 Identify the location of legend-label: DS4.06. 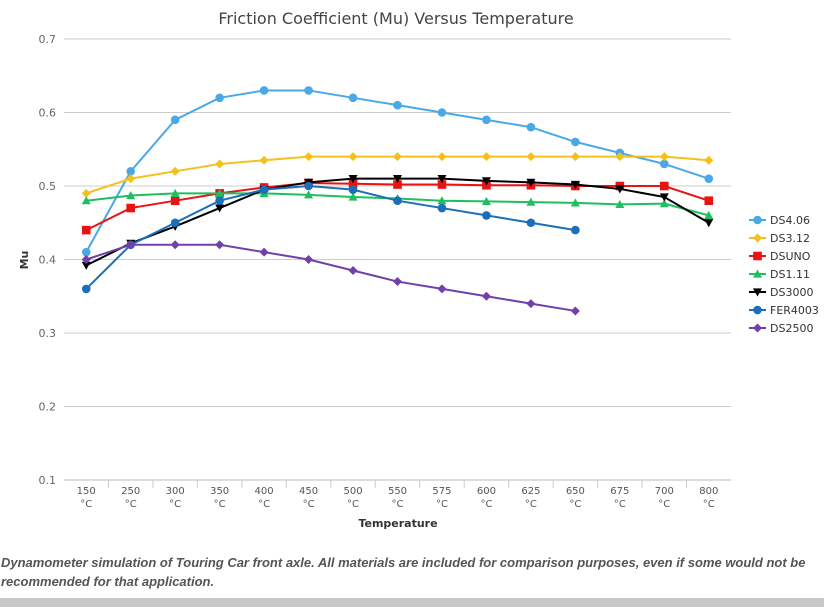
(790, 220).